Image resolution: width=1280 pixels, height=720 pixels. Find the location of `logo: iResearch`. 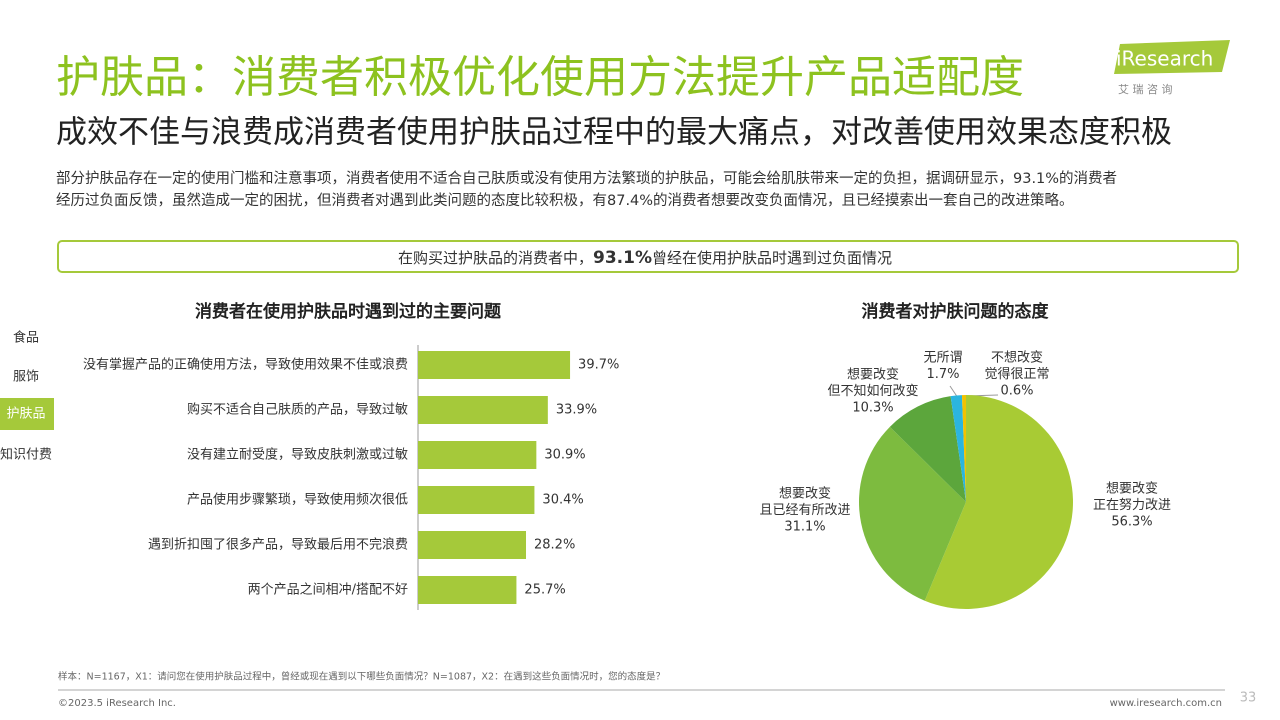

logo: iResearch is located at coordinates (1164, 59).